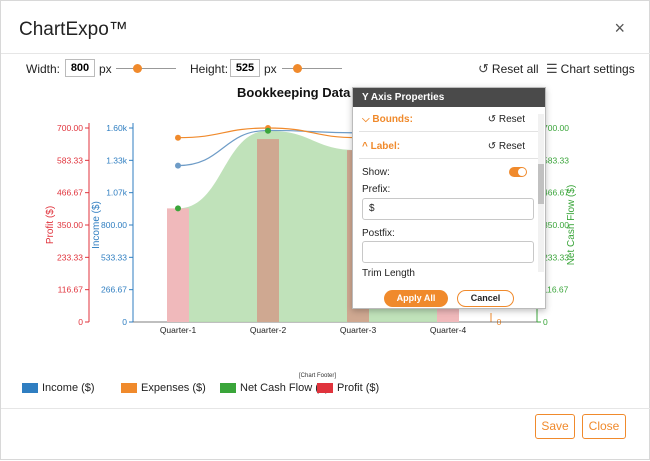  What do you see at coordinates (70, 257) in the screenshot?
I see `profit-tick-label: 233.33` at bounding box center [70, 257].